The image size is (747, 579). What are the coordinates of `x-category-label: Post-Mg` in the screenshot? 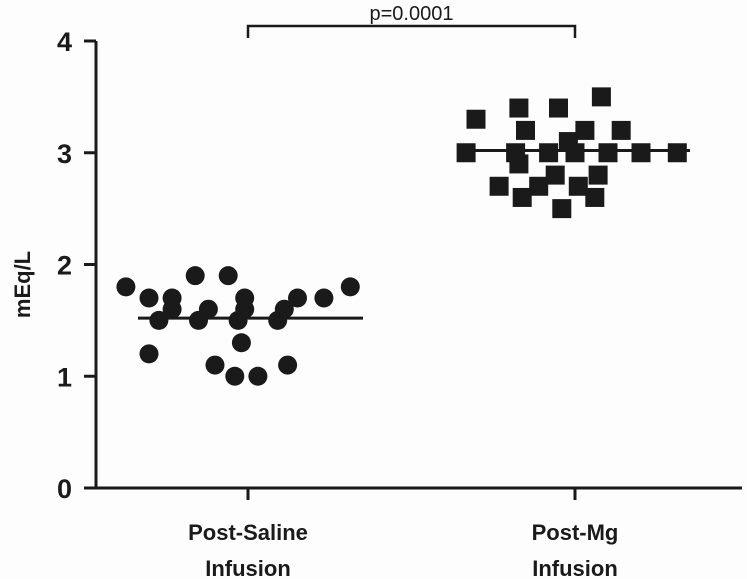 It's located at (575, 532).